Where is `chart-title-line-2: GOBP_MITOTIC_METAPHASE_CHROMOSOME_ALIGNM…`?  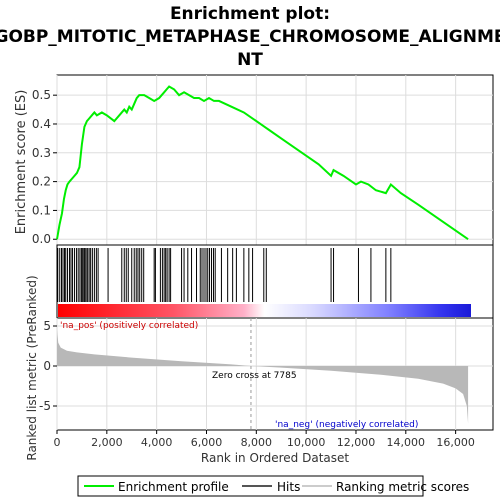 chart-title-line-2: GOBP_MITOTIC_METAPHASE_CHROMOSOME_ALIGNM… is located at coordinates (250, 37).